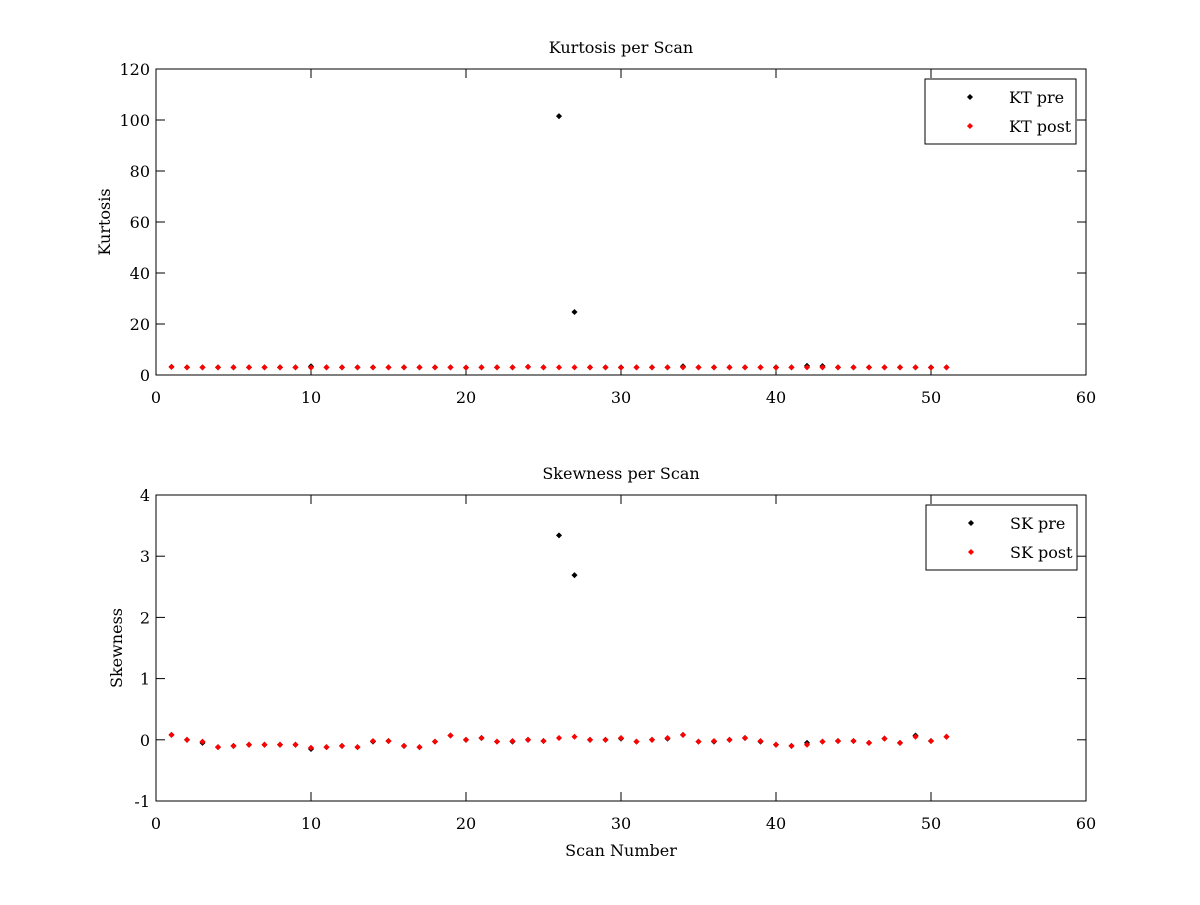 The image size is (1200, 905). What do you see at coordinates (145, 375) in the screenshot?
I see `y-tick-label: 0` at bounding box center [145, 375].